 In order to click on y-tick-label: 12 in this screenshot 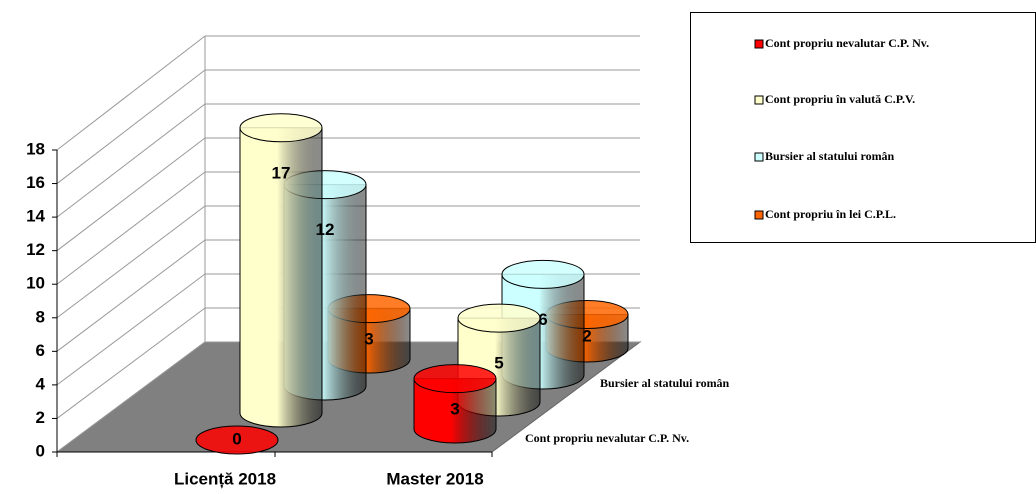, I will do `click(35, 249)`.